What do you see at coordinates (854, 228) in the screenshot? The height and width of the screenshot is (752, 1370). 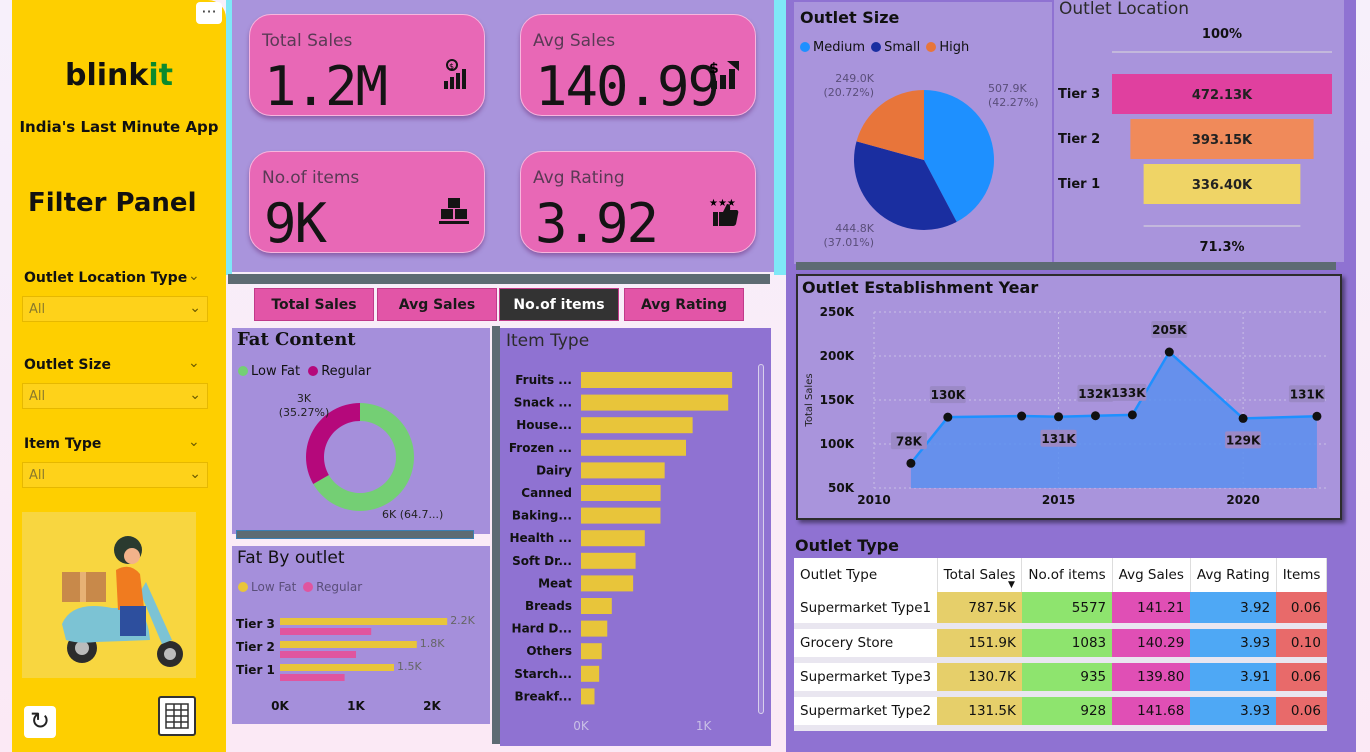 I see `data-label: 444.8K` at bounding box center [854, 228].